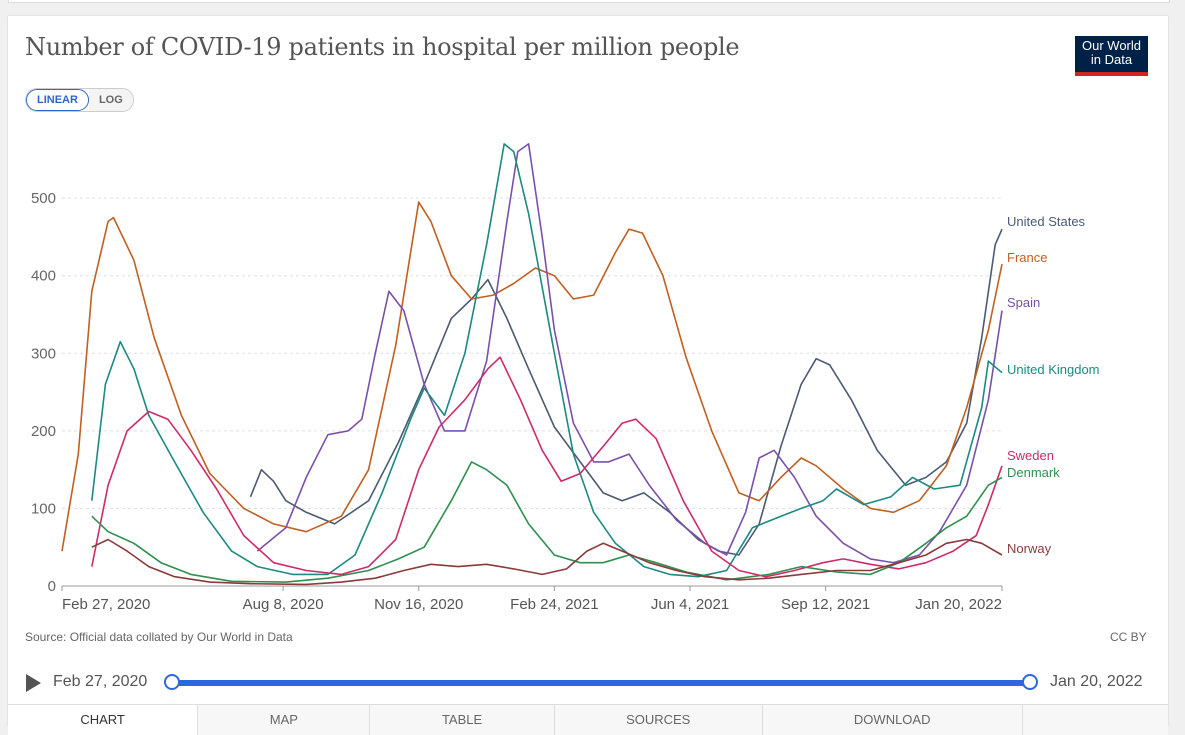  Describe the element at coordinates (1030, 455) in the screenshot. I see `series-label: Sweden` at that location.